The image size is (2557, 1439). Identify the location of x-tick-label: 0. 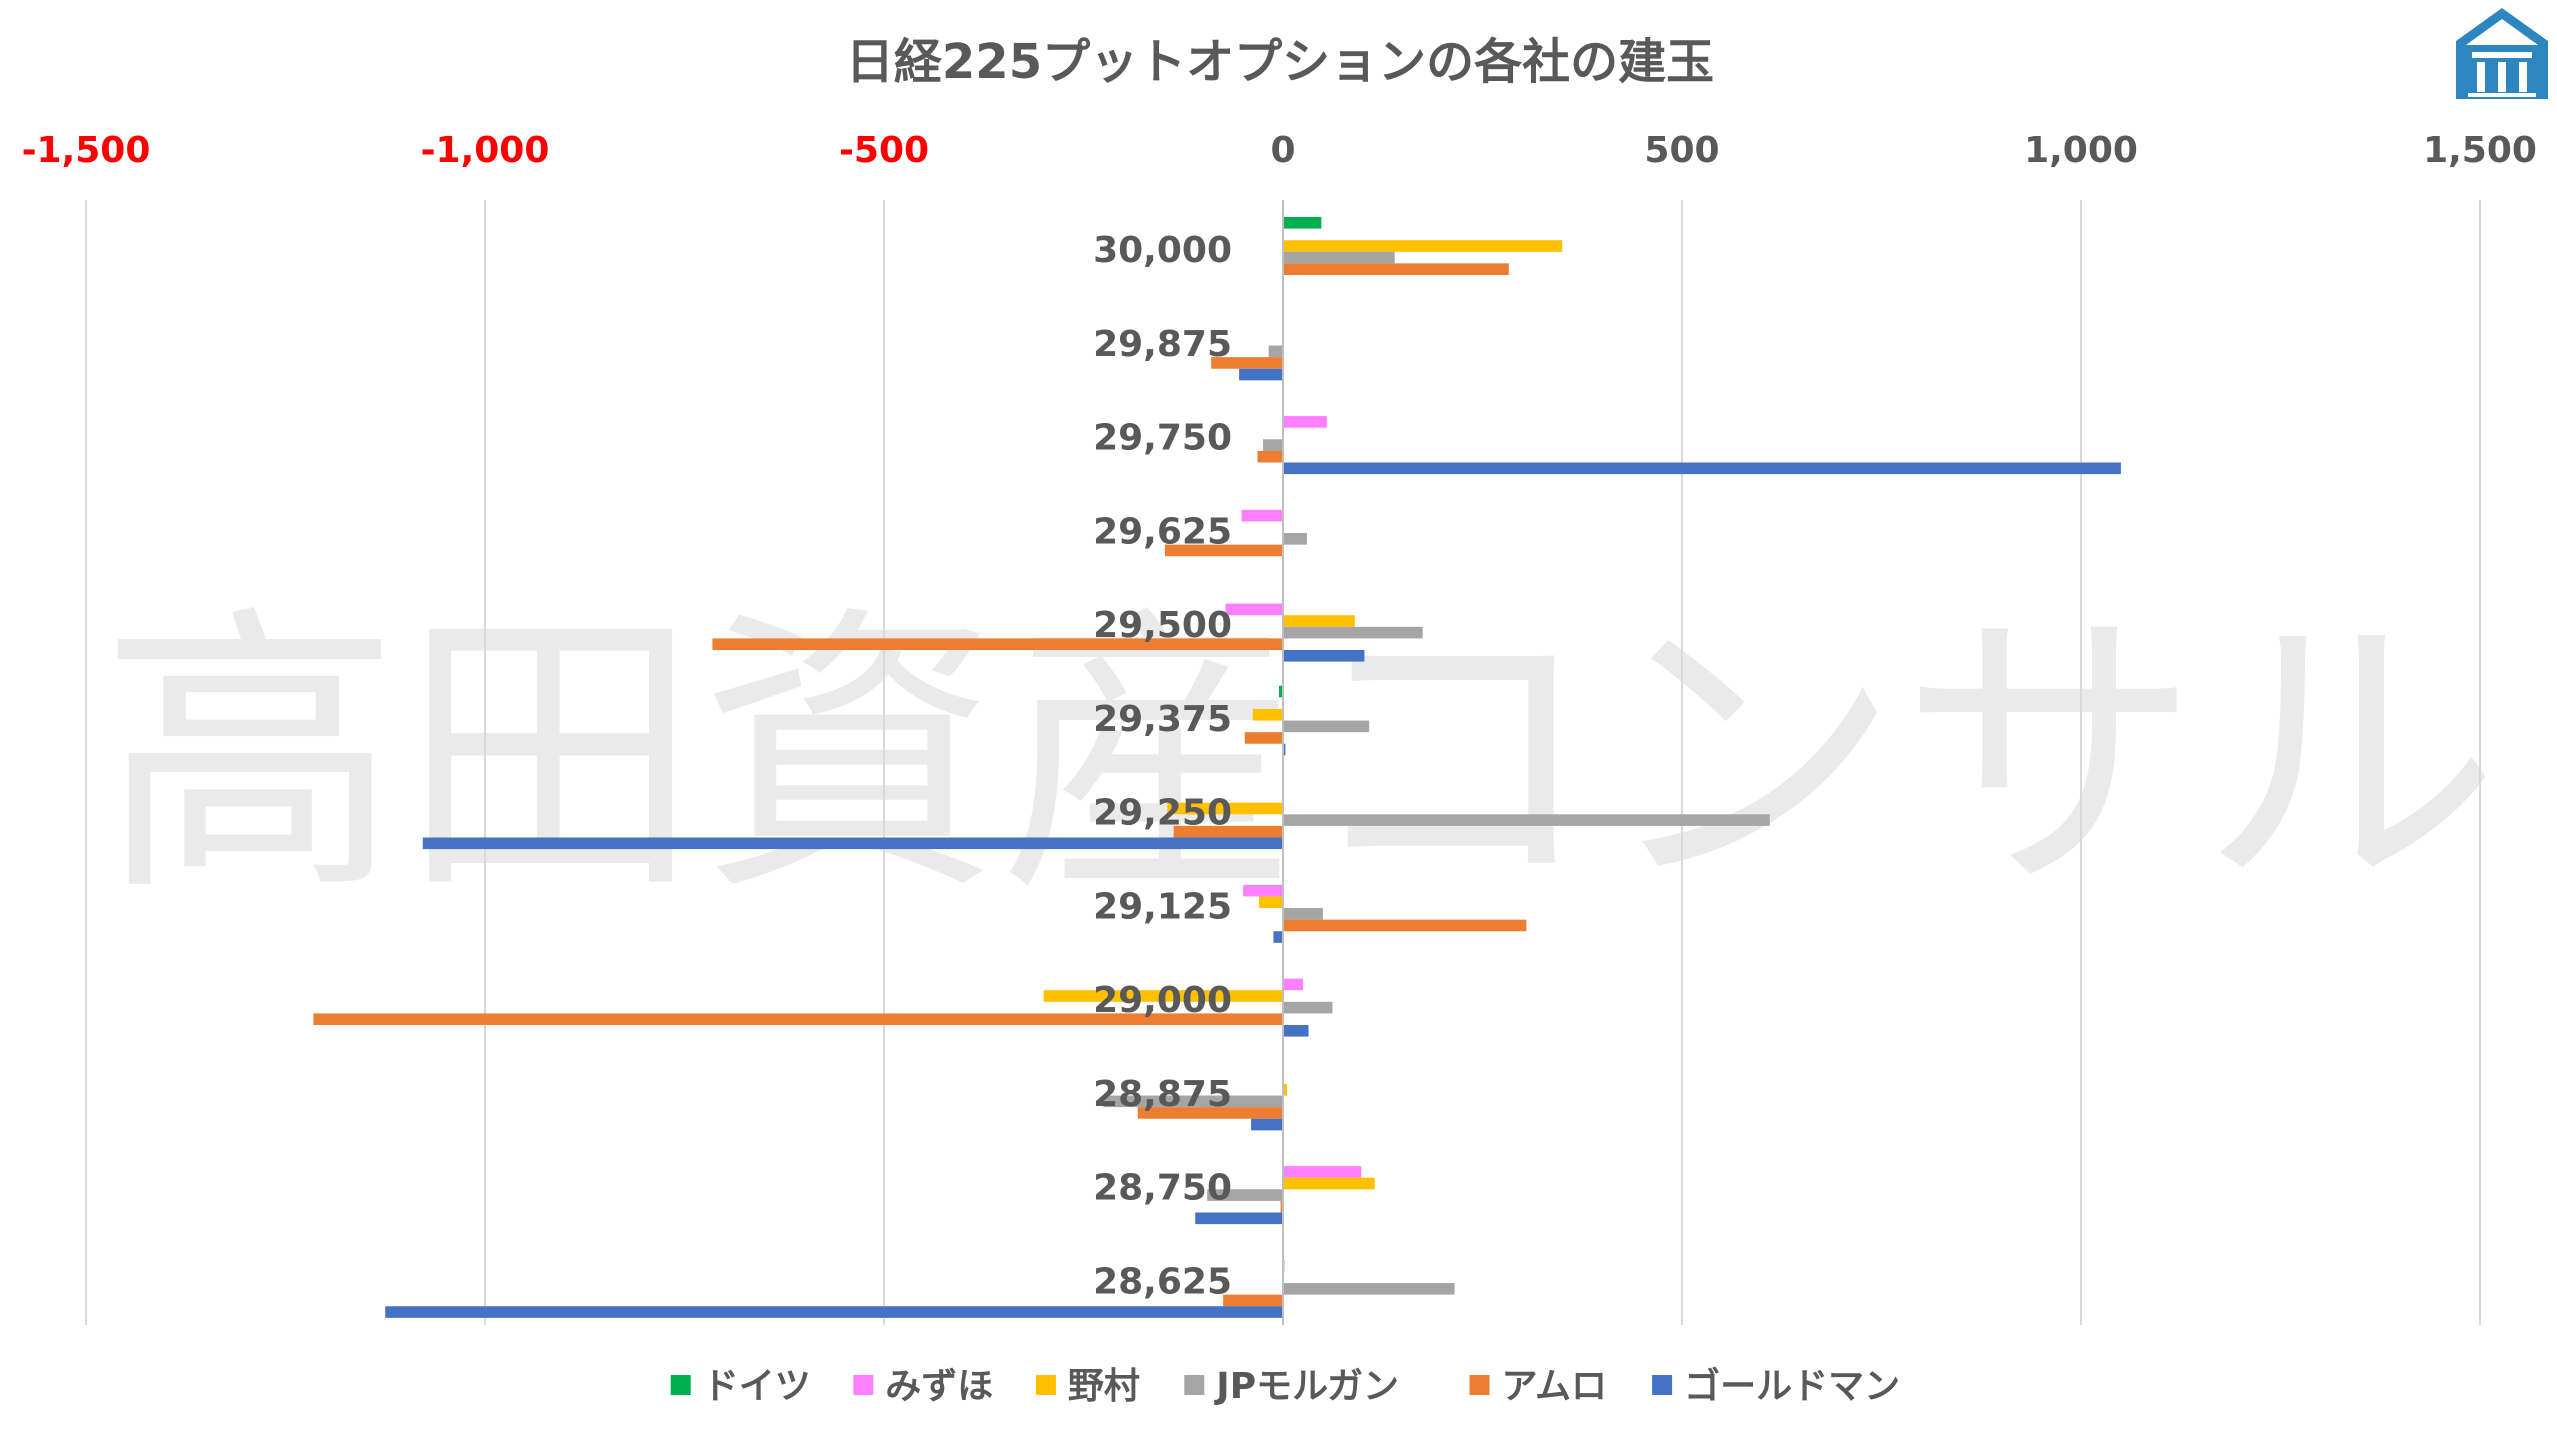
(1282, 150).